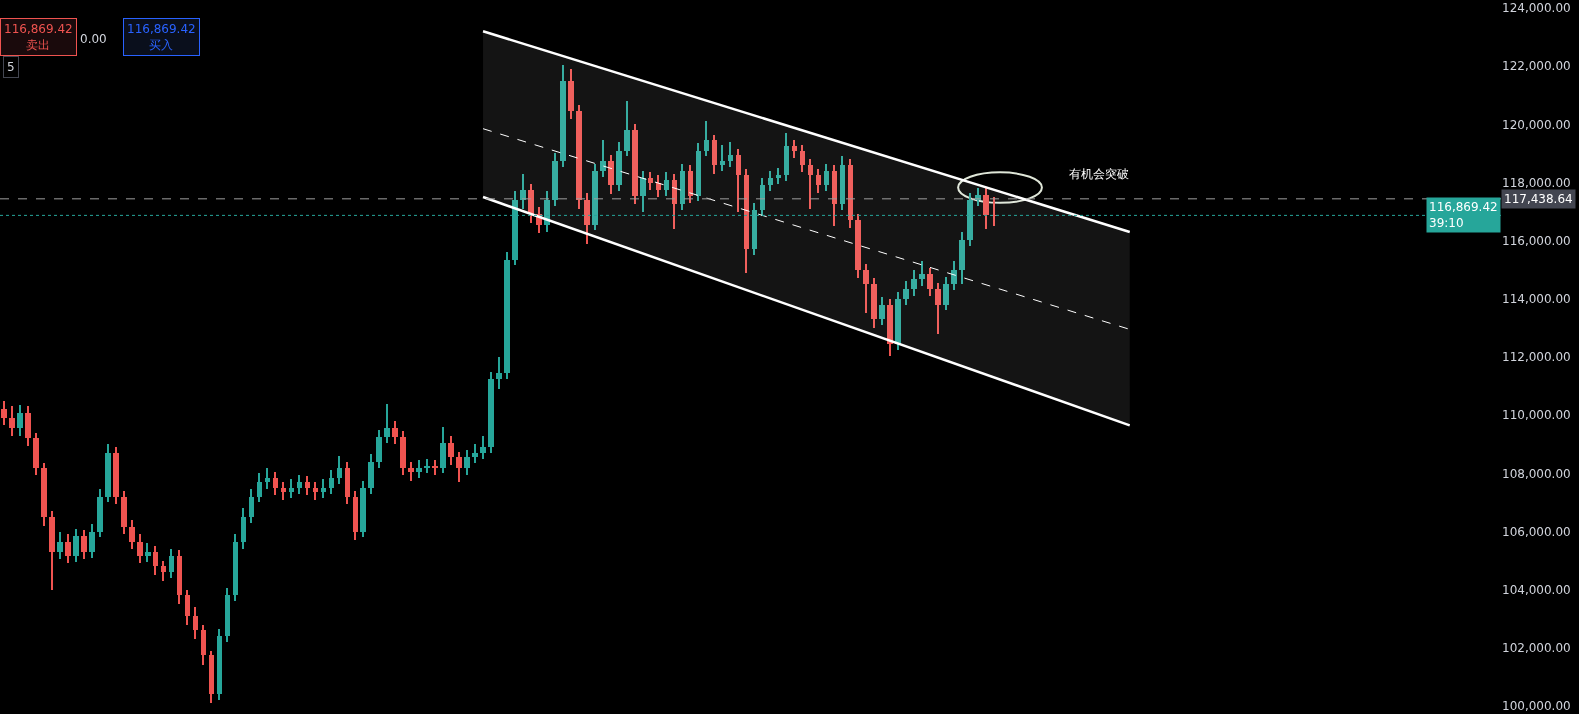 This screenshot has height=714, width=1579. Describe the element at coordinates (38, 37) in the screenshot. I see `annotation: 116,869.42 卖出` at that location.